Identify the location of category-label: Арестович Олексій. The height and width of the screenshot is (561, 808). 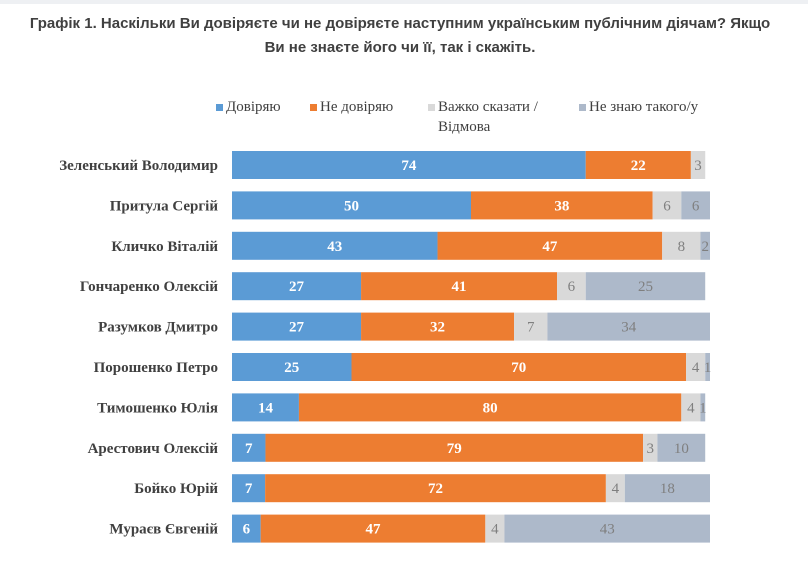
(153, 449).